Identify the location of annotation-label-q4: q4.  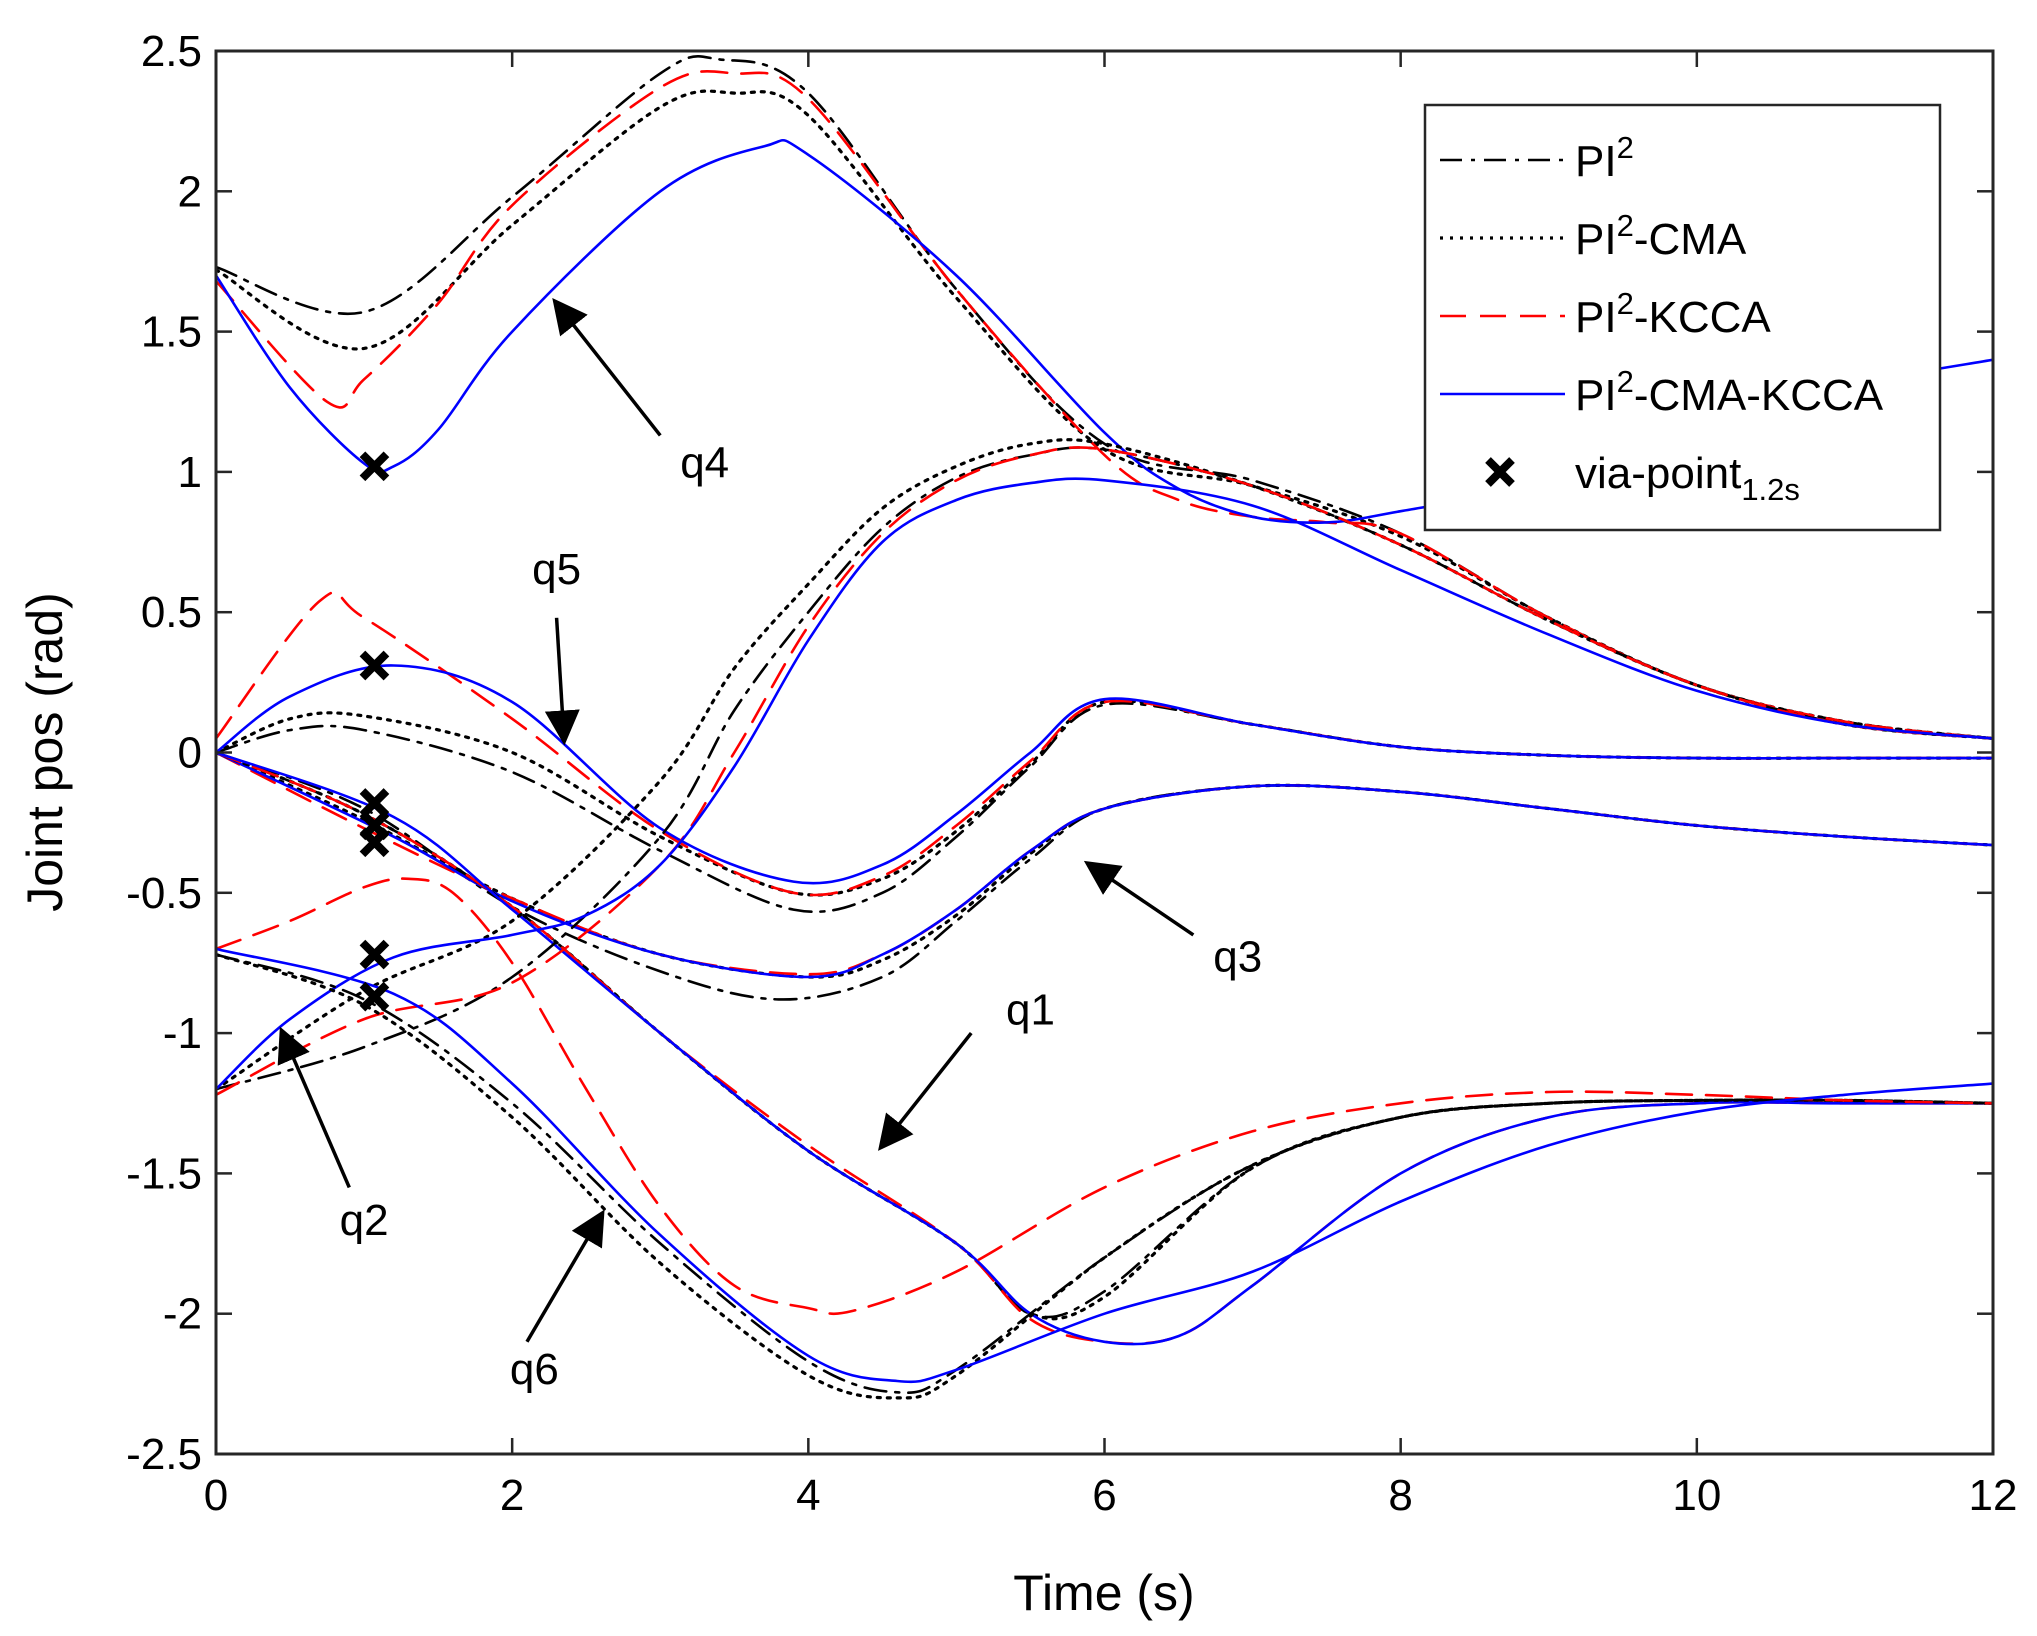
(704, 463).